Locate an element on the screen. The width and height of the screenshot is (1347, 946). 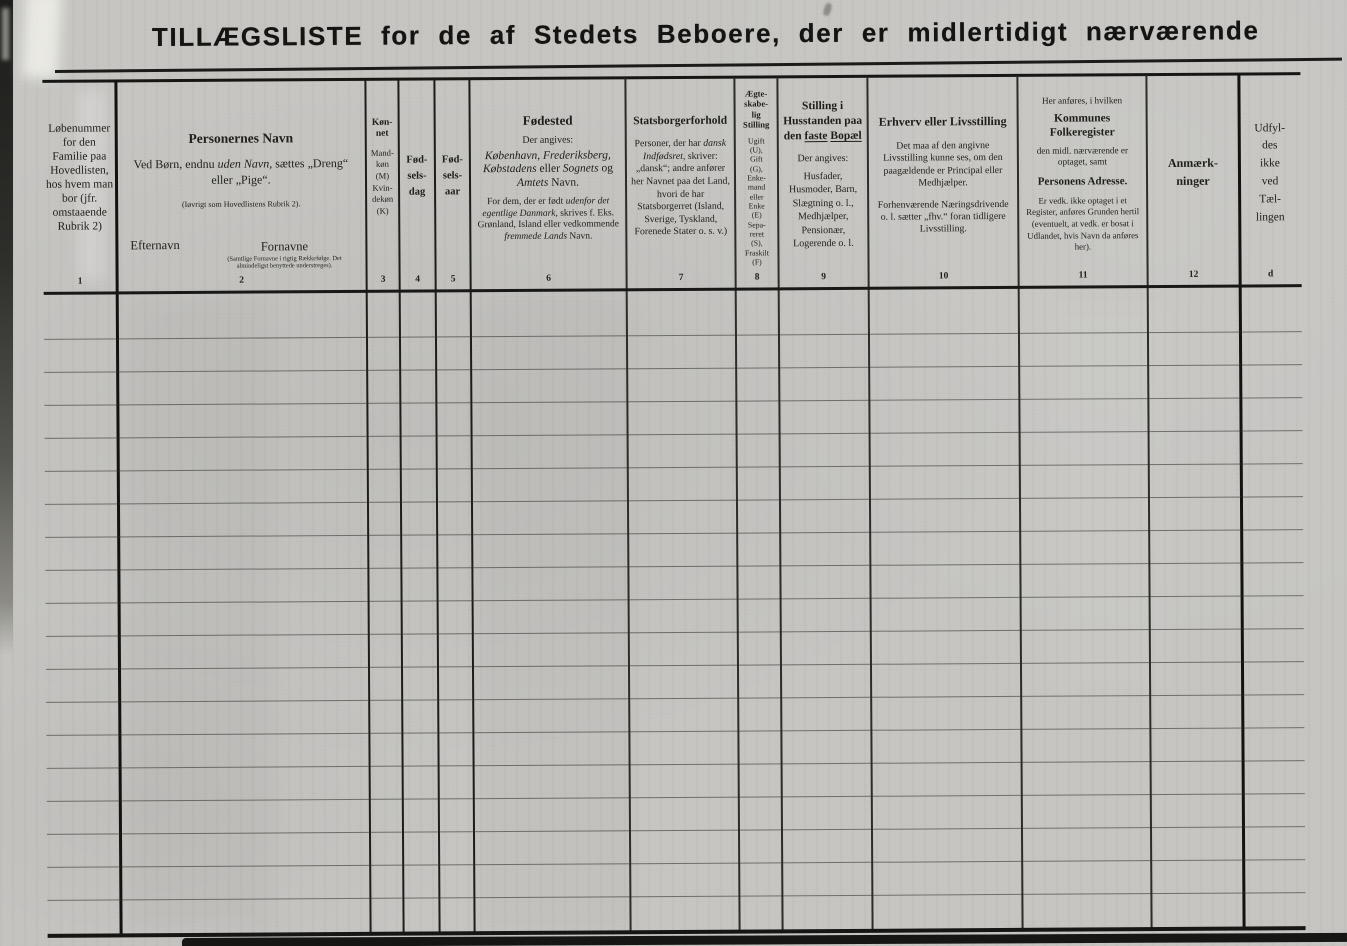
scan-mark is located at coordinates (827, 9).